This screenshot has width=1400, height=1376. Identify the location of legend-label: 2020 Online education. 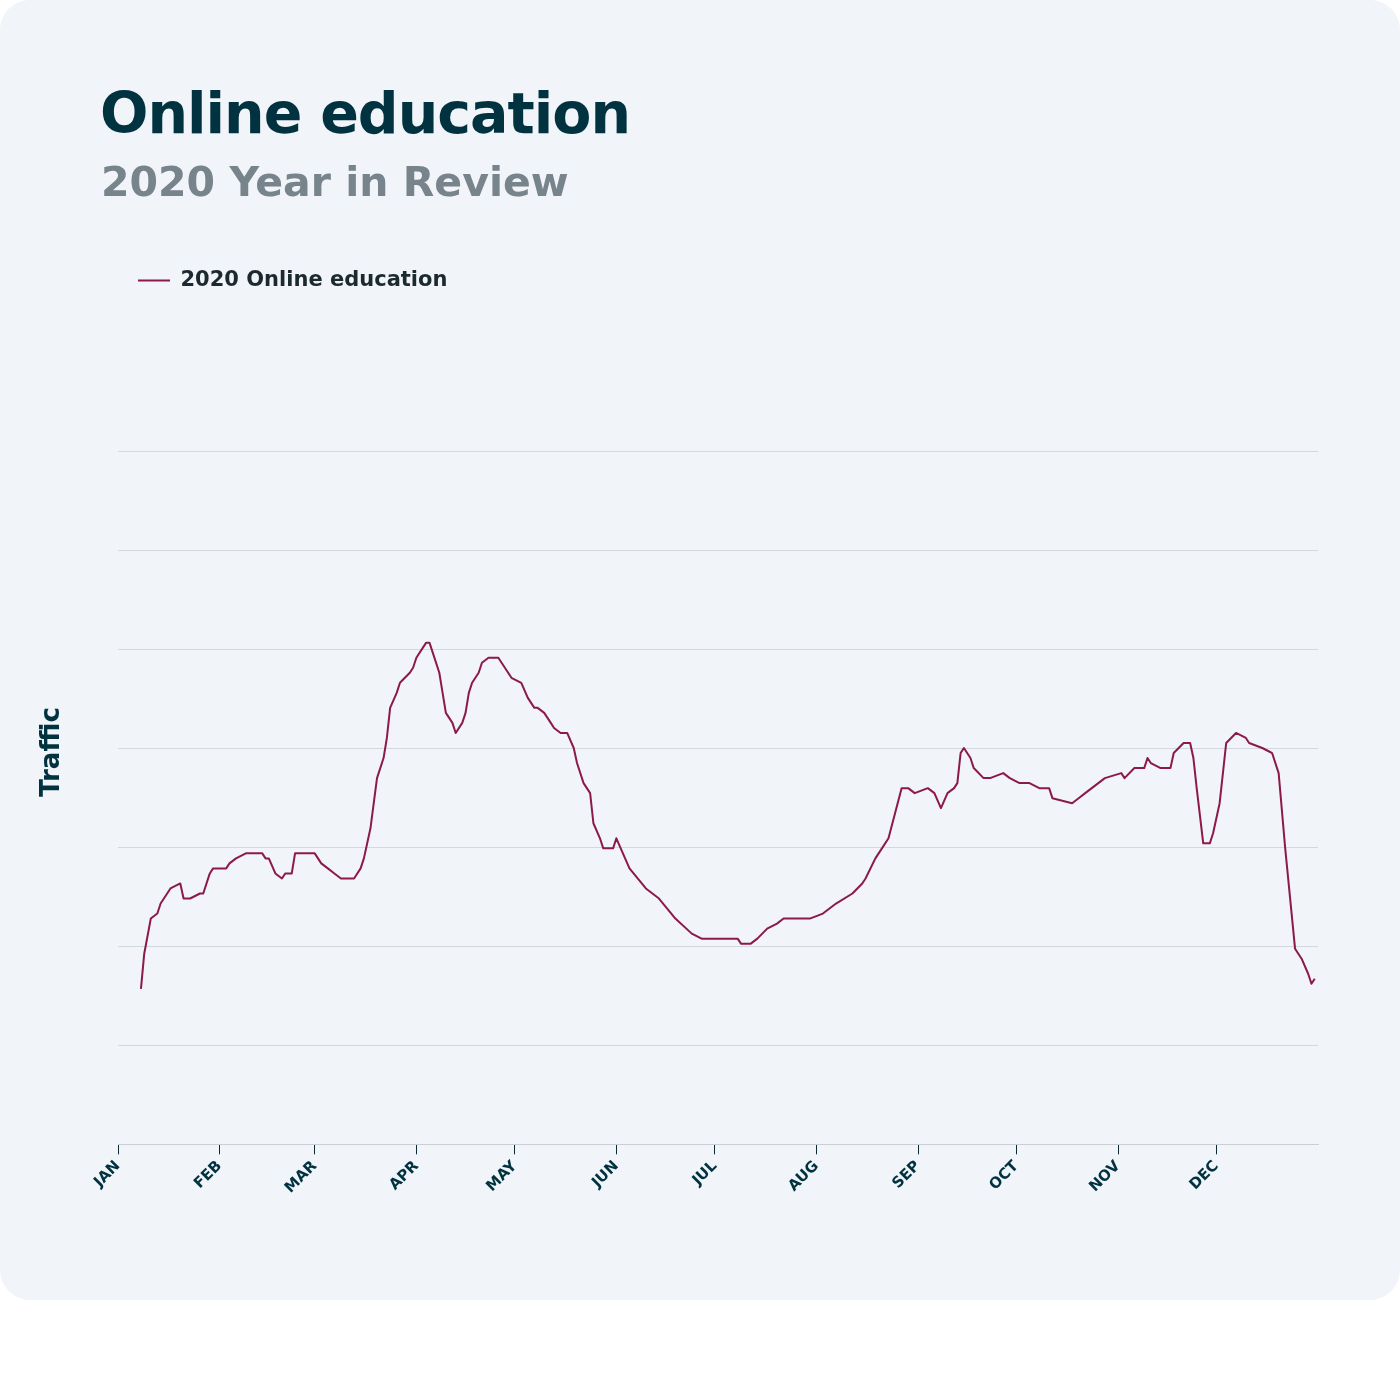
(314, 278).